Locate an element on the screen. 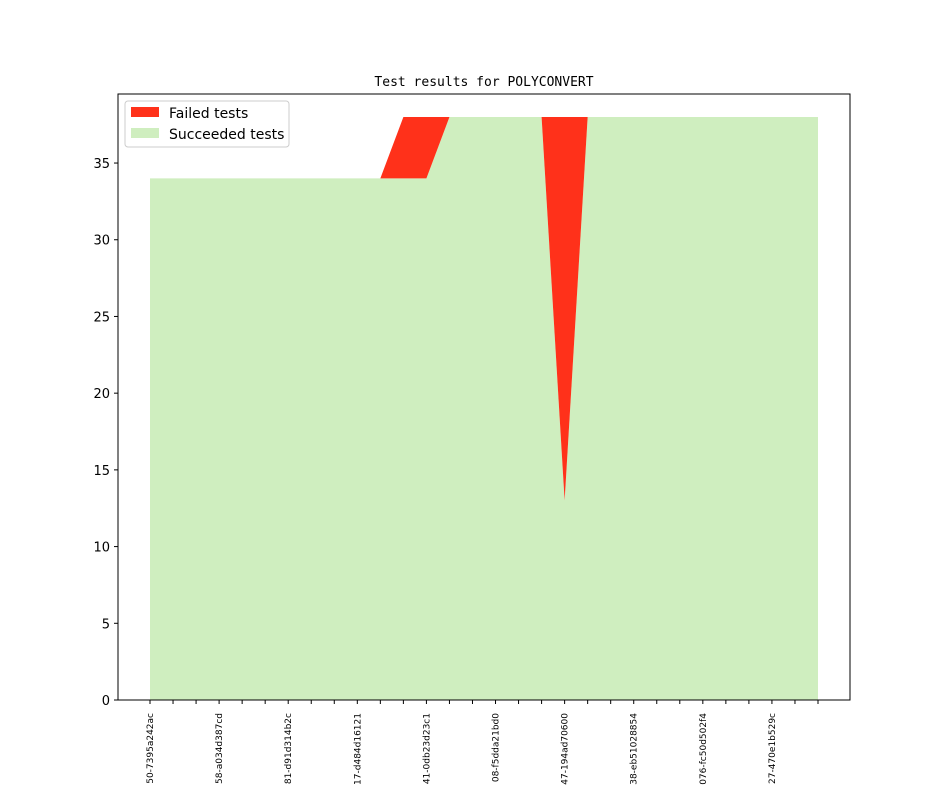 The image size is (944, 787). legend-box is located at coordinates (207, 124).